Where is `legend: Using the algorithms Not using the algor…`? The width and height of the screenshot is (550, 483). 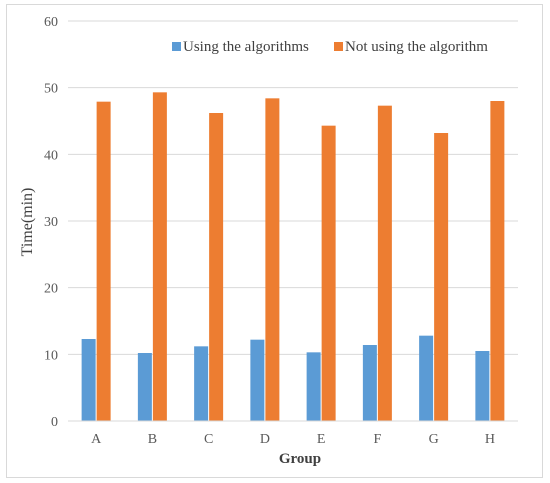
legend: Using the algorithms Not using the algor… is located at coordinates (330, 47).